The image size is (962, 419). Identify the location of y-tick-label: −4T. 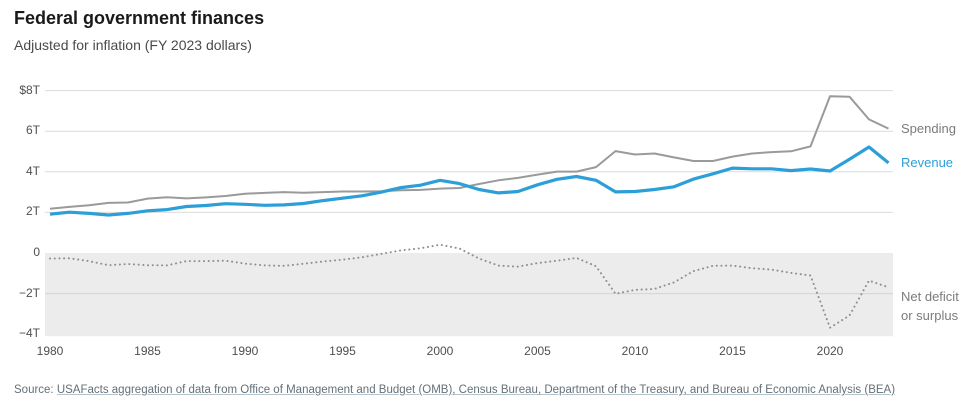
(29, 333).